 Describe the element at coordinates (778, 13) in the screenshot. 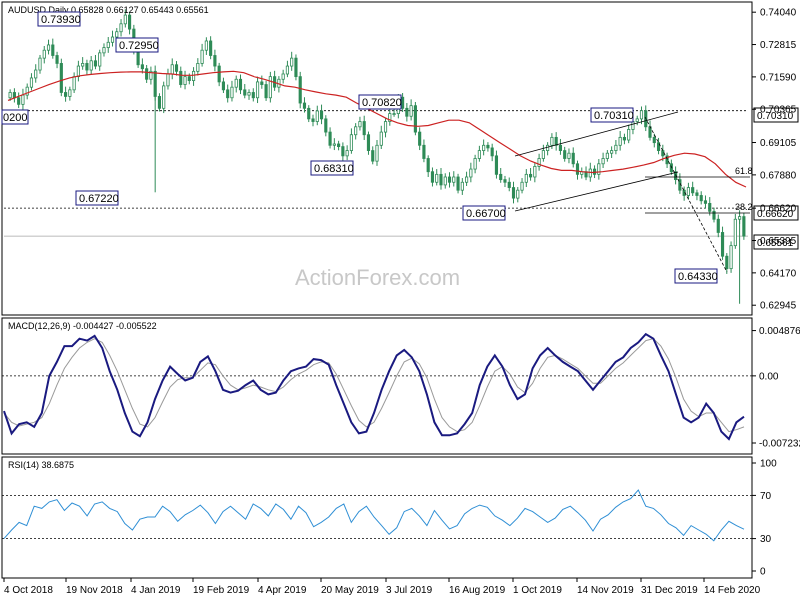

I see `price-tick-label: 0.74040` at that location.